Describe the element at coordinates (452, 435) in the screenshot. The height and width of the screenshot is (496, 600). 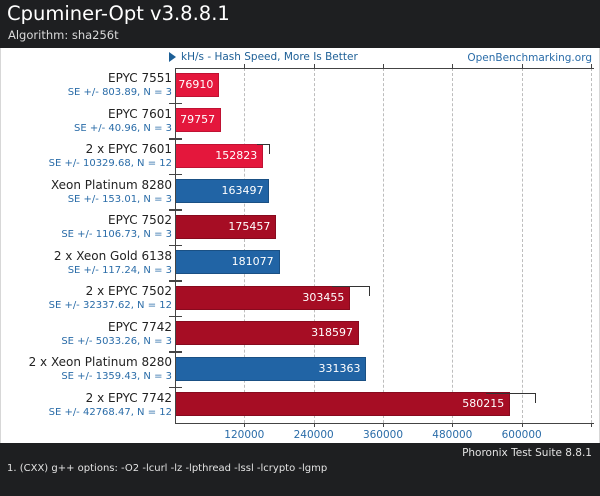
I see `axis-tick-label: 480000` at that location.